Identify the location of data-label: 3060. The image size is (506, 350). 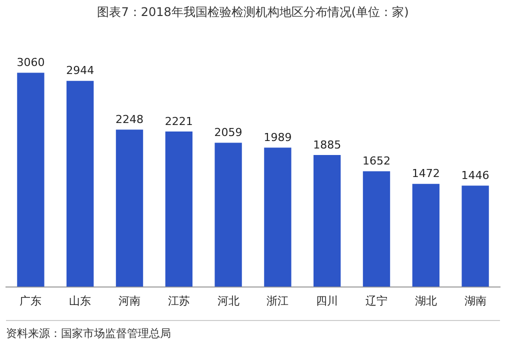
(30, 63).